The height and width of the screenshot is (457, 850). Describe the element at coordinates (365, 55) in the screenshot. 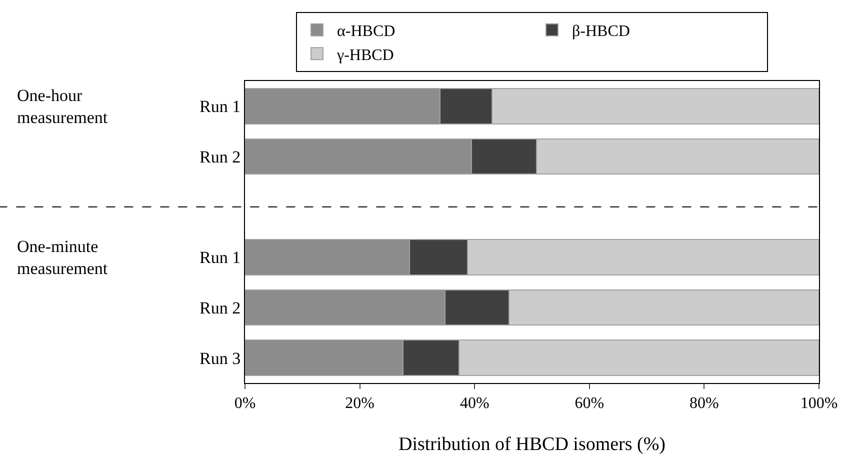

I see `legend-label: γ-HBCD` at that location.